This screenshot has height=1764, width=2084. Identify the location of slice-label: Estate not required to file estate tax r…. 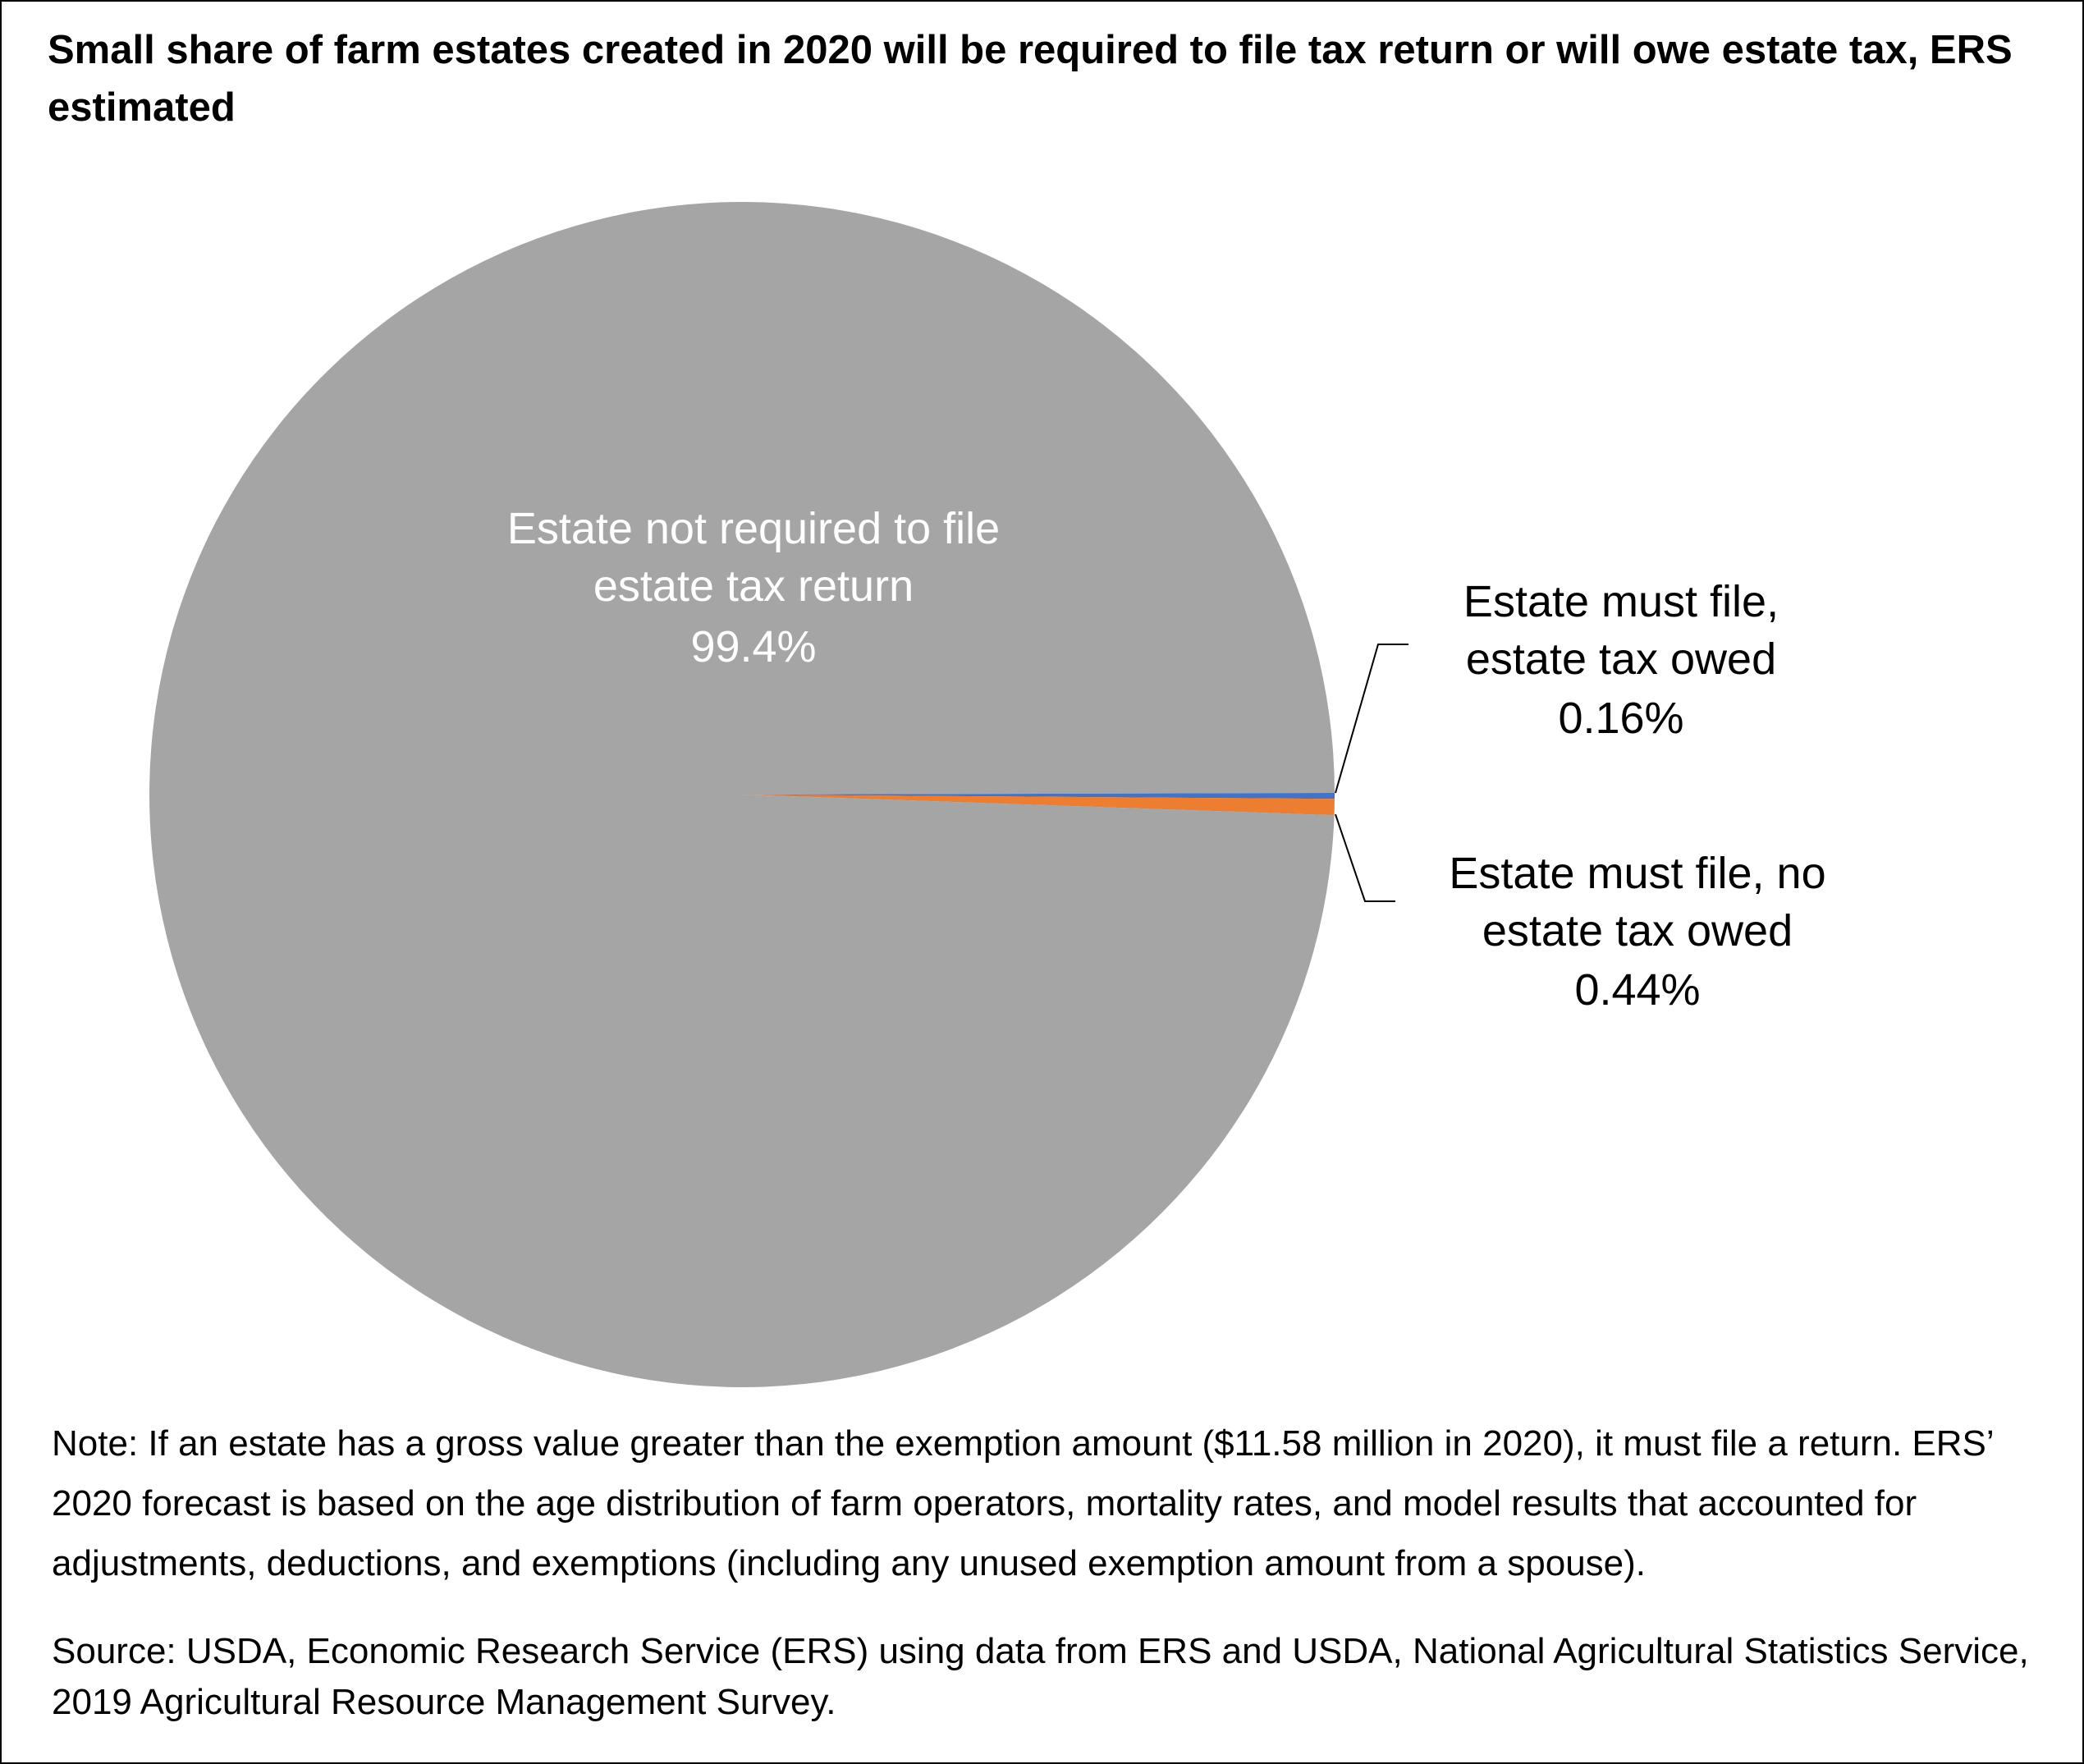
(753, 557).